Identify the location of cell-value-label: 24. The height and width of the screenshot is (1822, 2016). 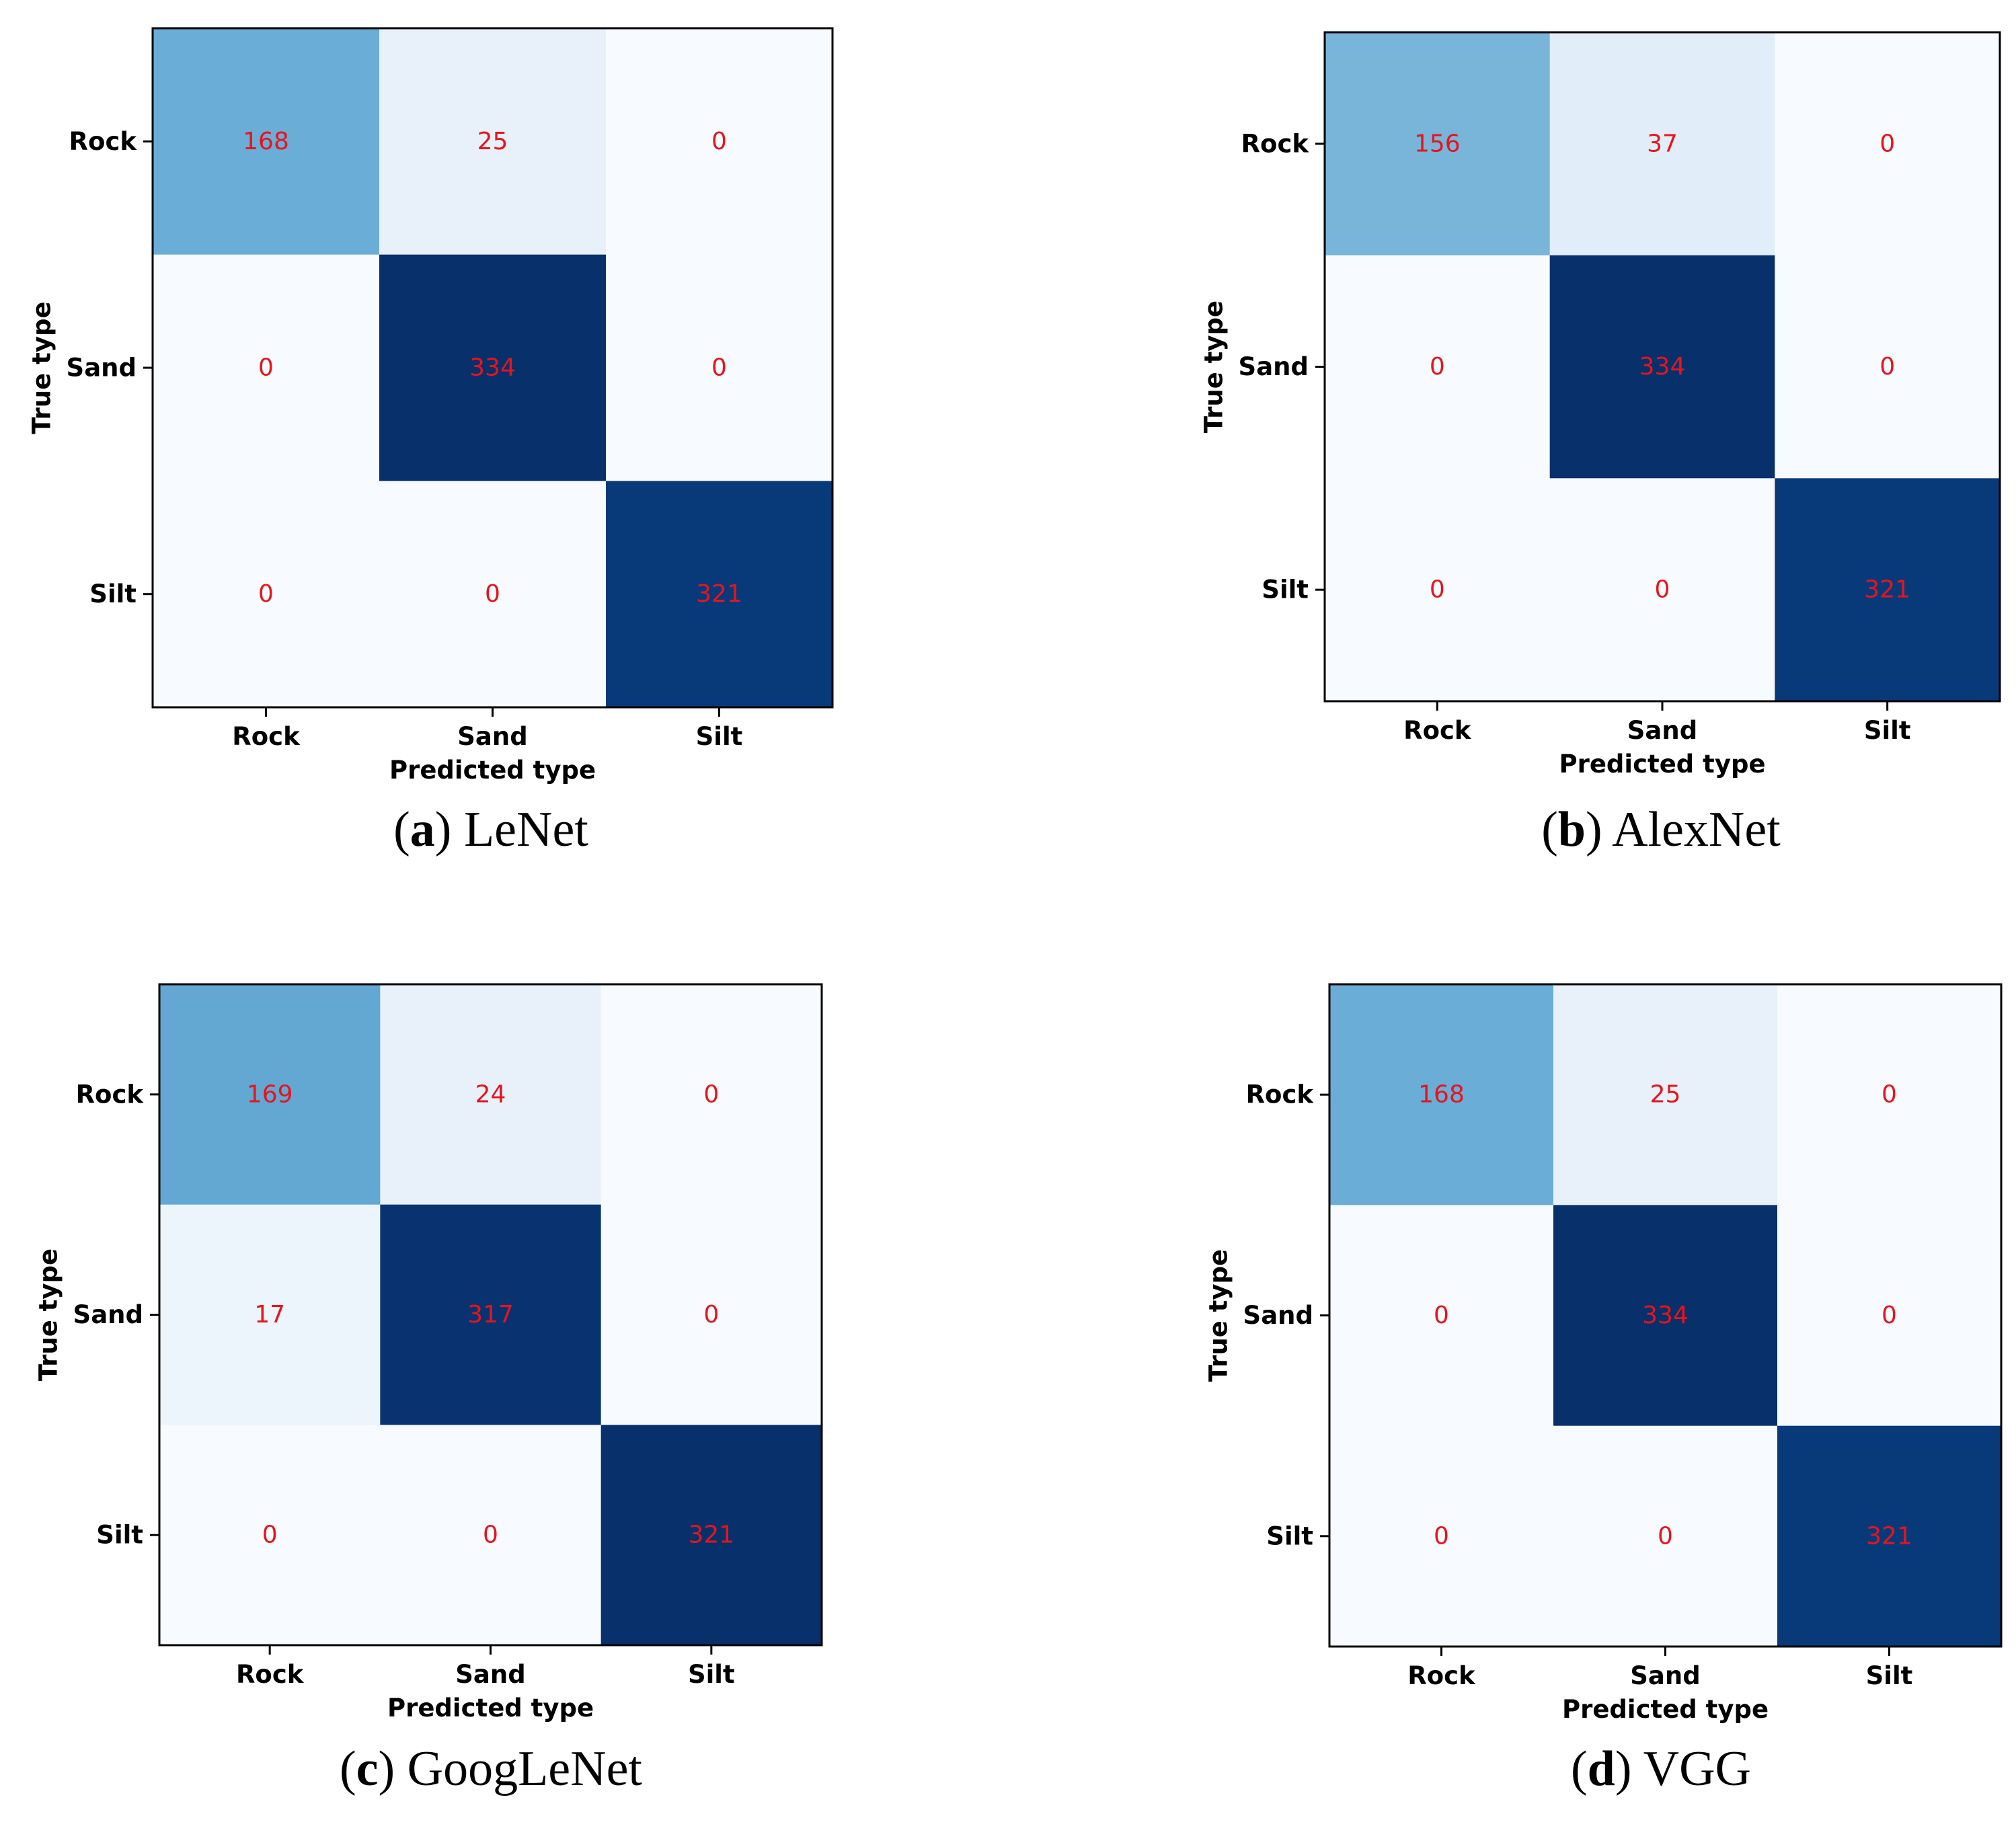
(490, 1094).